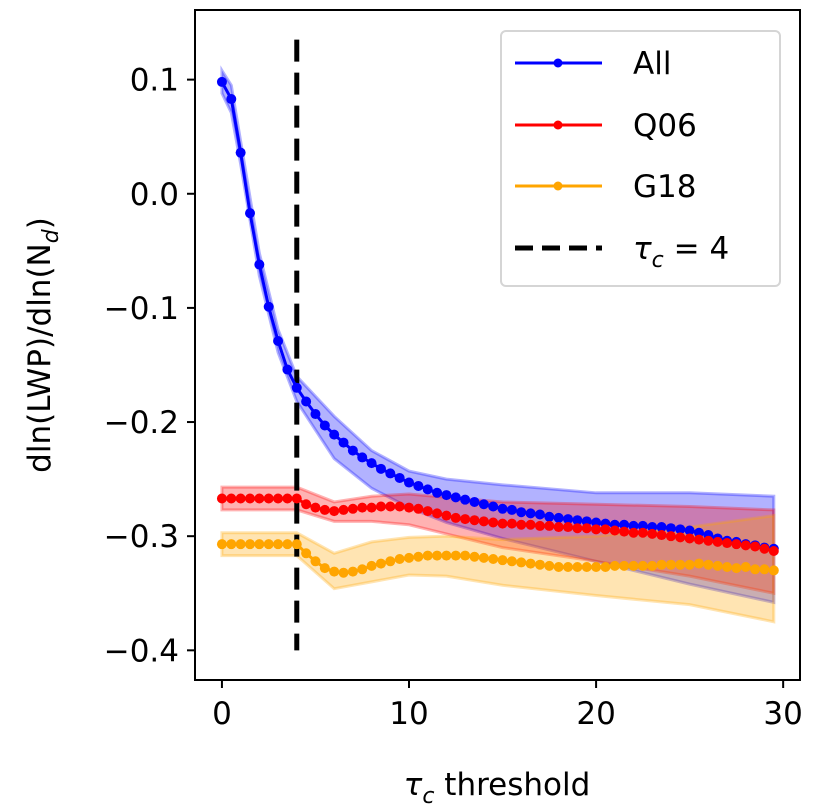  What do you see at coordinates (640, 158) in the screenshot?
I see `legend-frame` at bounding box center [640, 158].